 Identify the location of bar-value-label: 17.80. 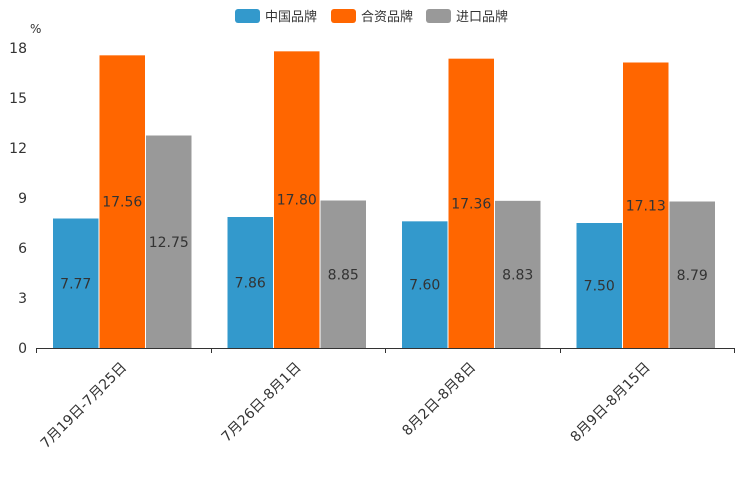
(297, 201).